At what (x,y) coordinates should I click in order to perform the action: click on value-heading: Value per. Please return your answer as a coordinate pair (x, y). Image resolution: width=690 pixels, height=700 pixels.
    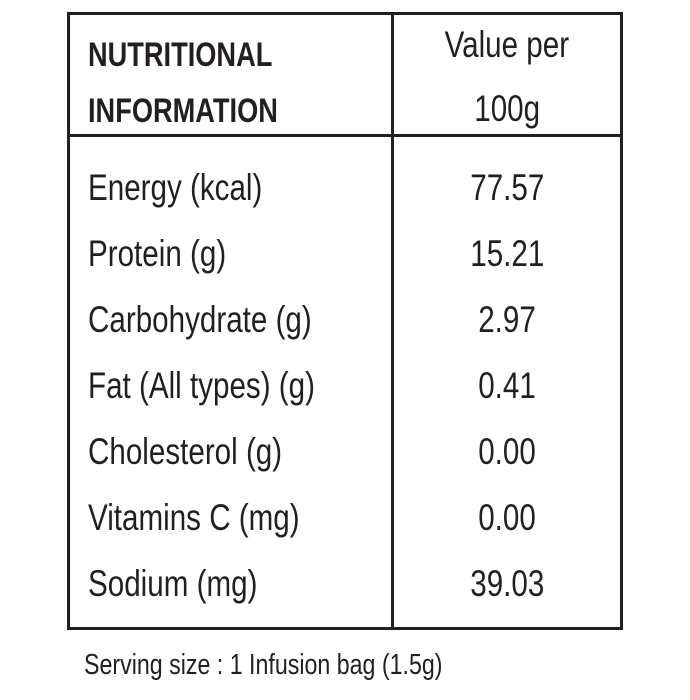
    Looking at the image, I should click on (507, 44).